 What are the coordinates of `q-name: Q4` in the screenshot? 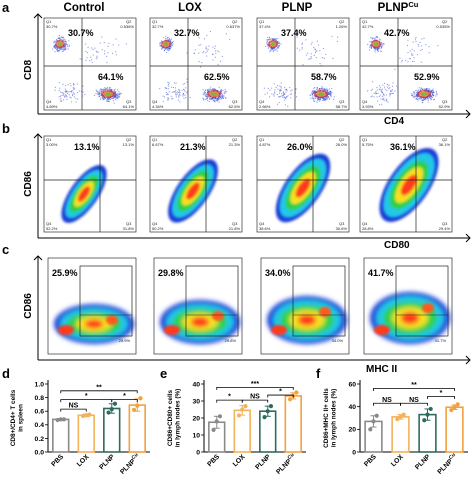 It's located at (365, 101).